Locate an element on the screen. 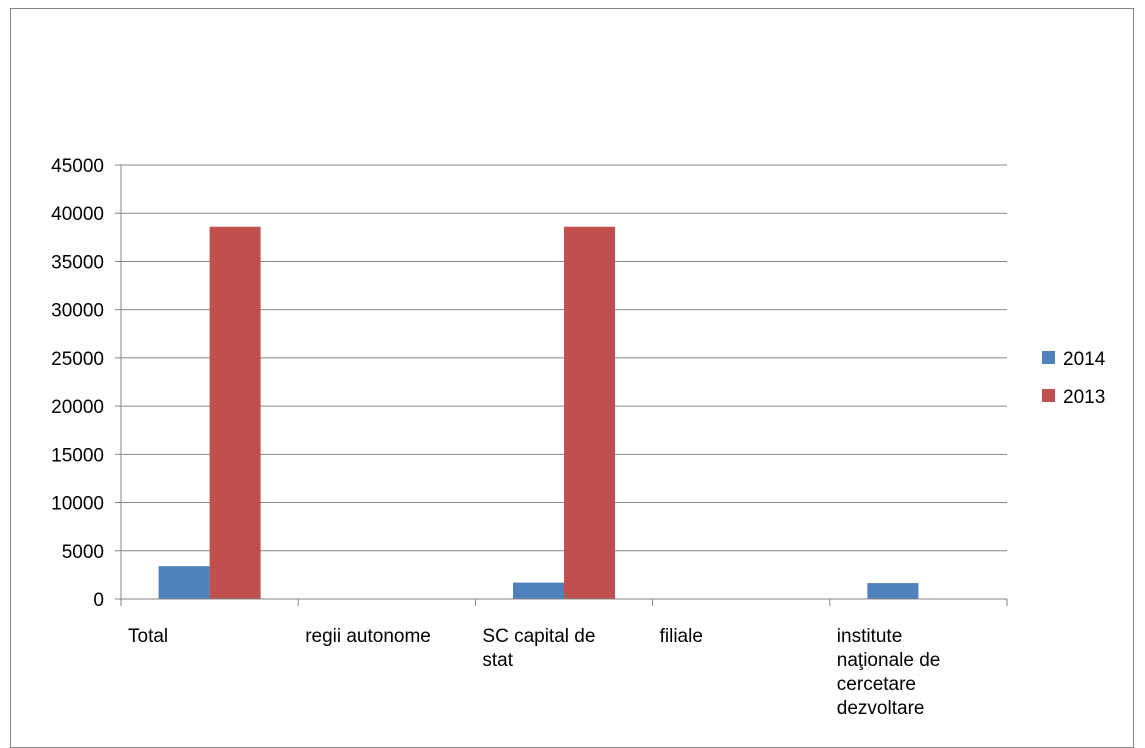  y-tick-label: 5000 is located at coordinates (83, 552).